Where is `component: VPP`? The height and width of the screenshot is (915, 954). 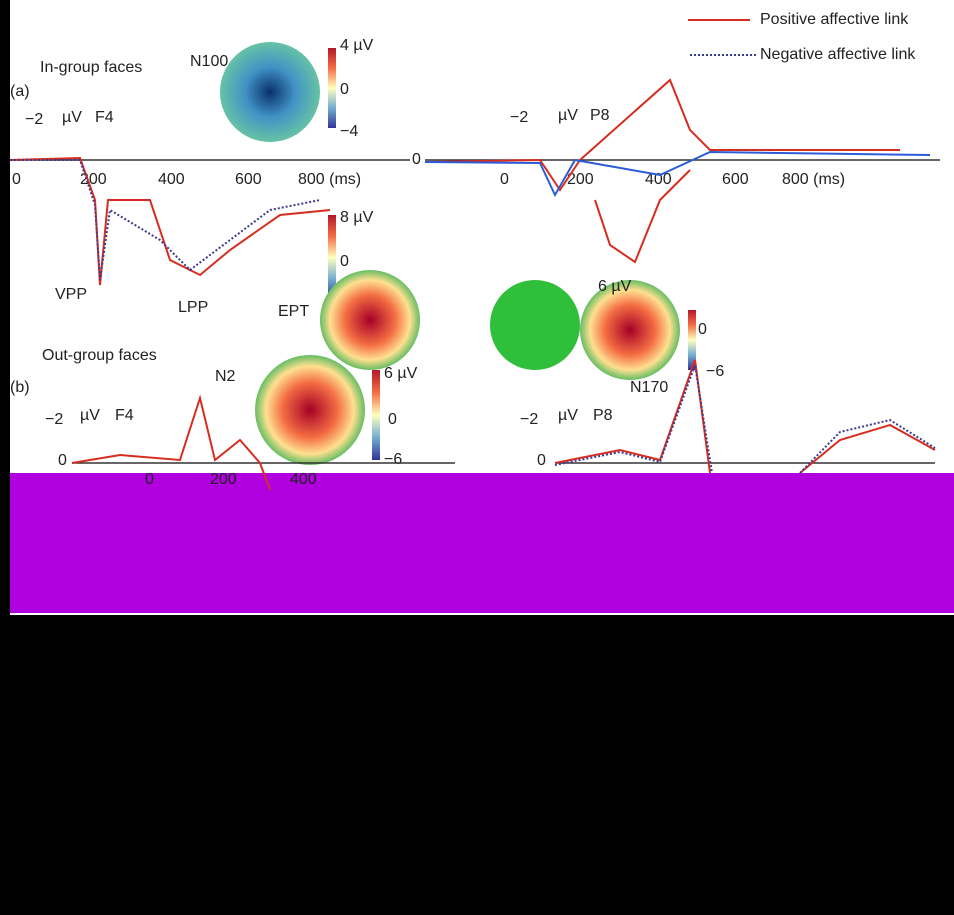
component: VPP is located at coordinates (71, 294).